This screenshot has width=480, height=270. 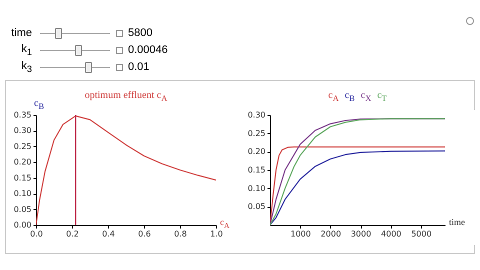 What do you see at coordinates (23, 225) in the screenshot?
I see `y-tick-label: 0.00` at bounding box center [23, 225].